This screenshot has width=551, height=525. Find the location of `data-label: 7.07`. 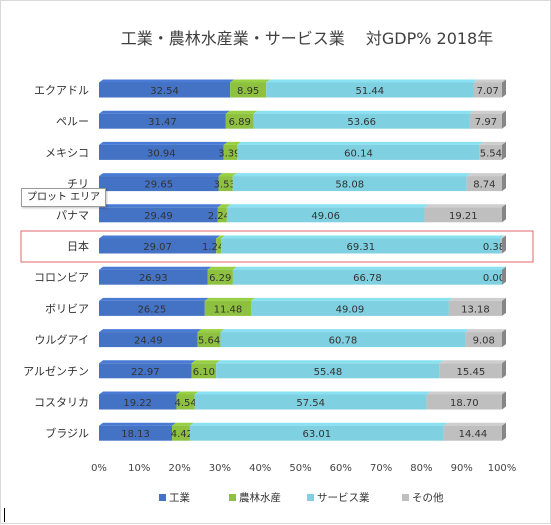

data-label: 7.07 is located at coordinates (488, 91).